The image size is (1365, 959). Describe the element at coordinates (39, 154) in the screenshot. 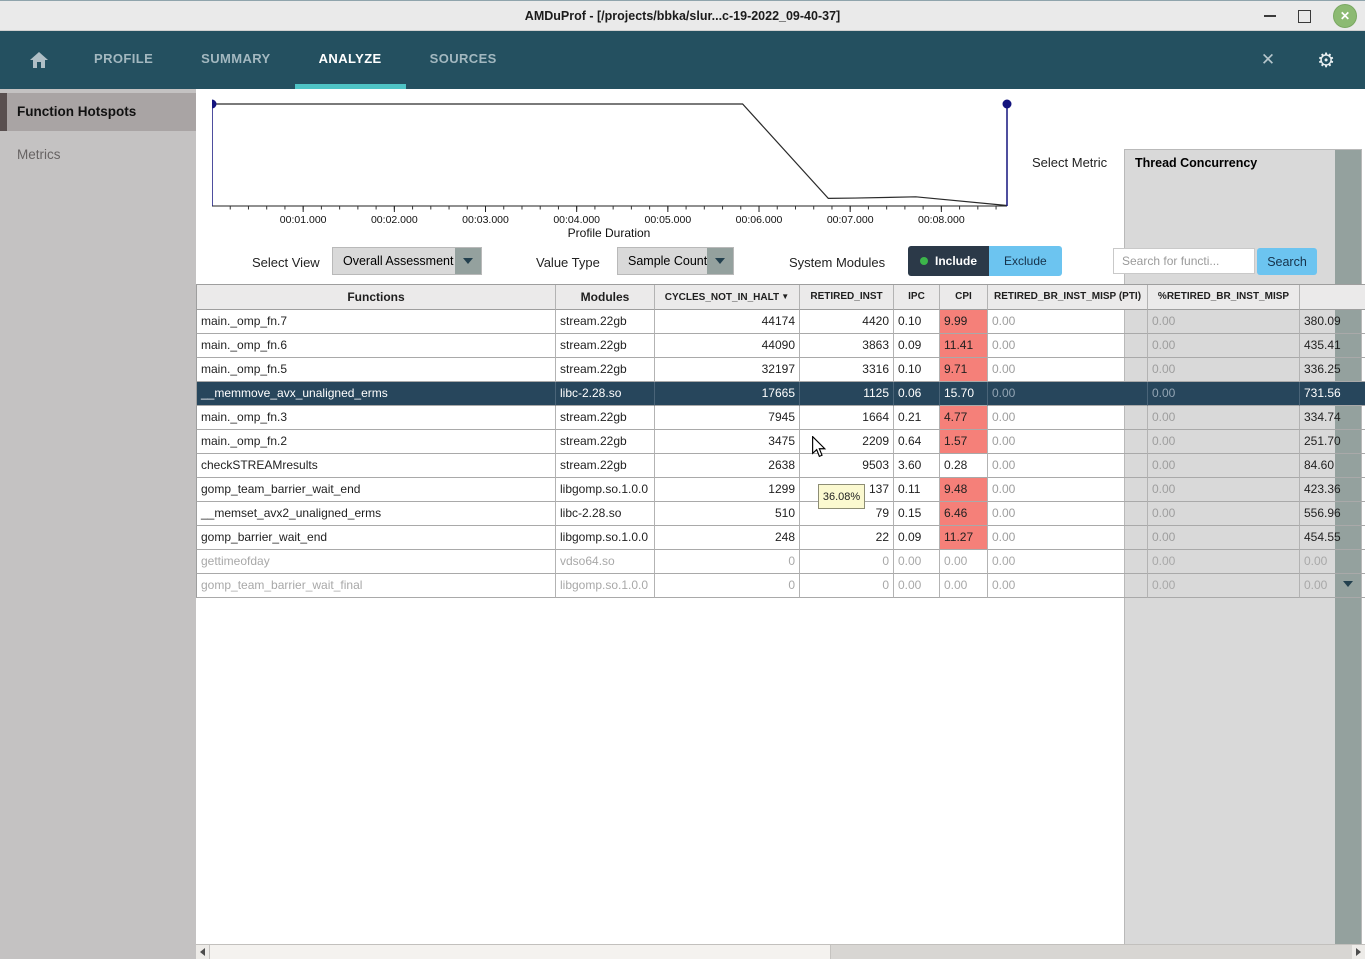

I see `sidebar-item-metrics: Metrics` at that location.